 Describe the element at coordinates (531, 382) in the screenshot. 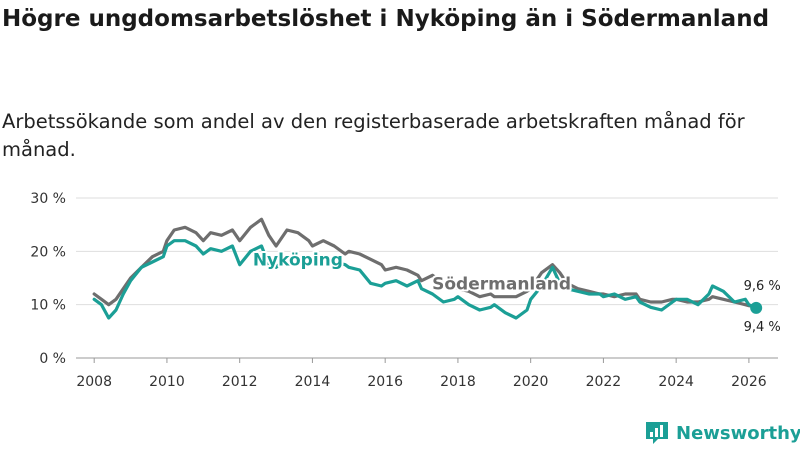

I see `x-tick-label: 2020` at that location.